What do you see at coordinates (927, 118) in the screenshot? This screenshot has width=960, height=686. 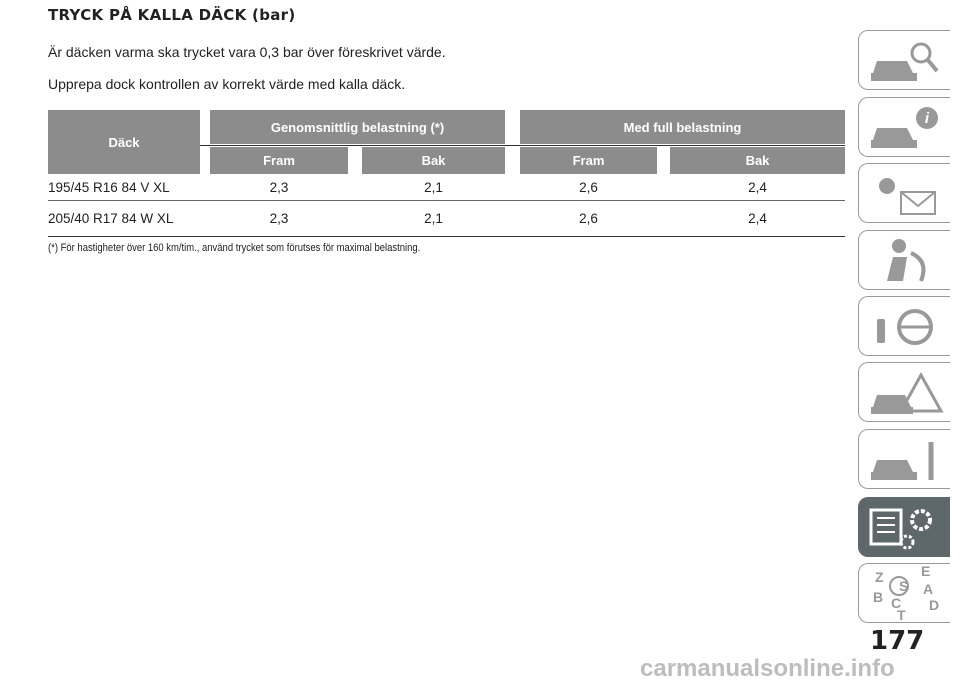 I see `svg-text: i` at bounding box center [927, 118].